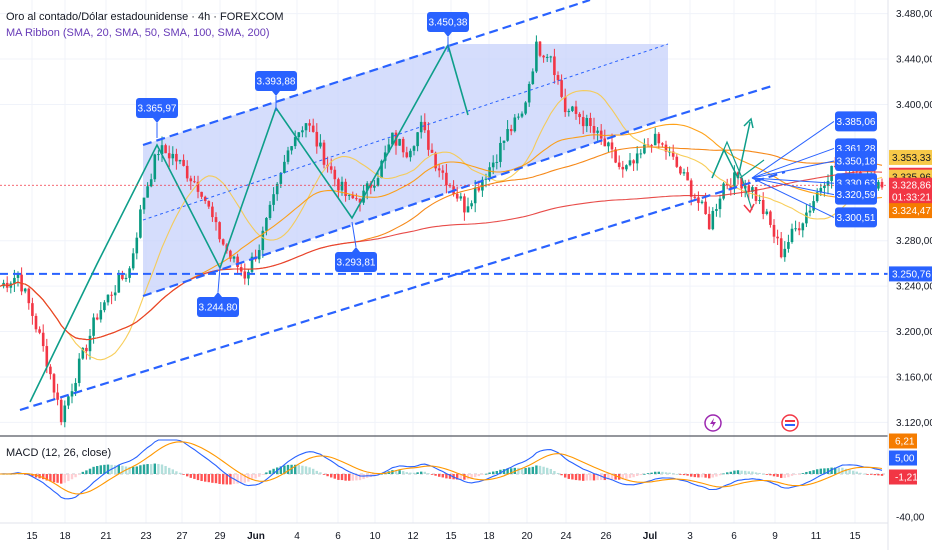 The width and height of the screenshot is (932, 550). I want to click on macd-axis-label: 5,00, so click(905, 459).